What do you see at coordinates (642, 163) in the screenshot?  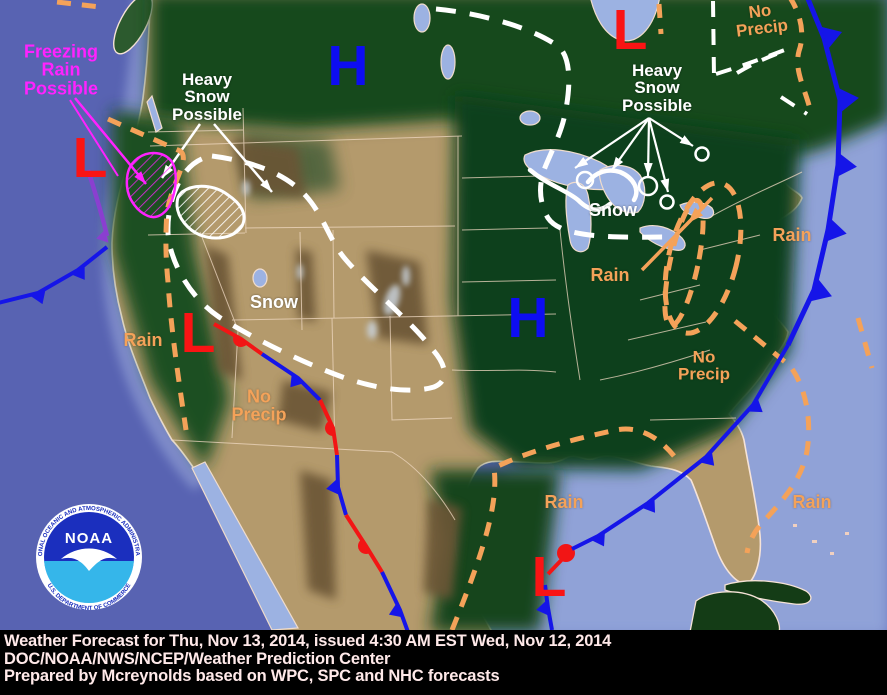 I see `heavy-snow-pointers-northeast` at bounding box center [642, 163].